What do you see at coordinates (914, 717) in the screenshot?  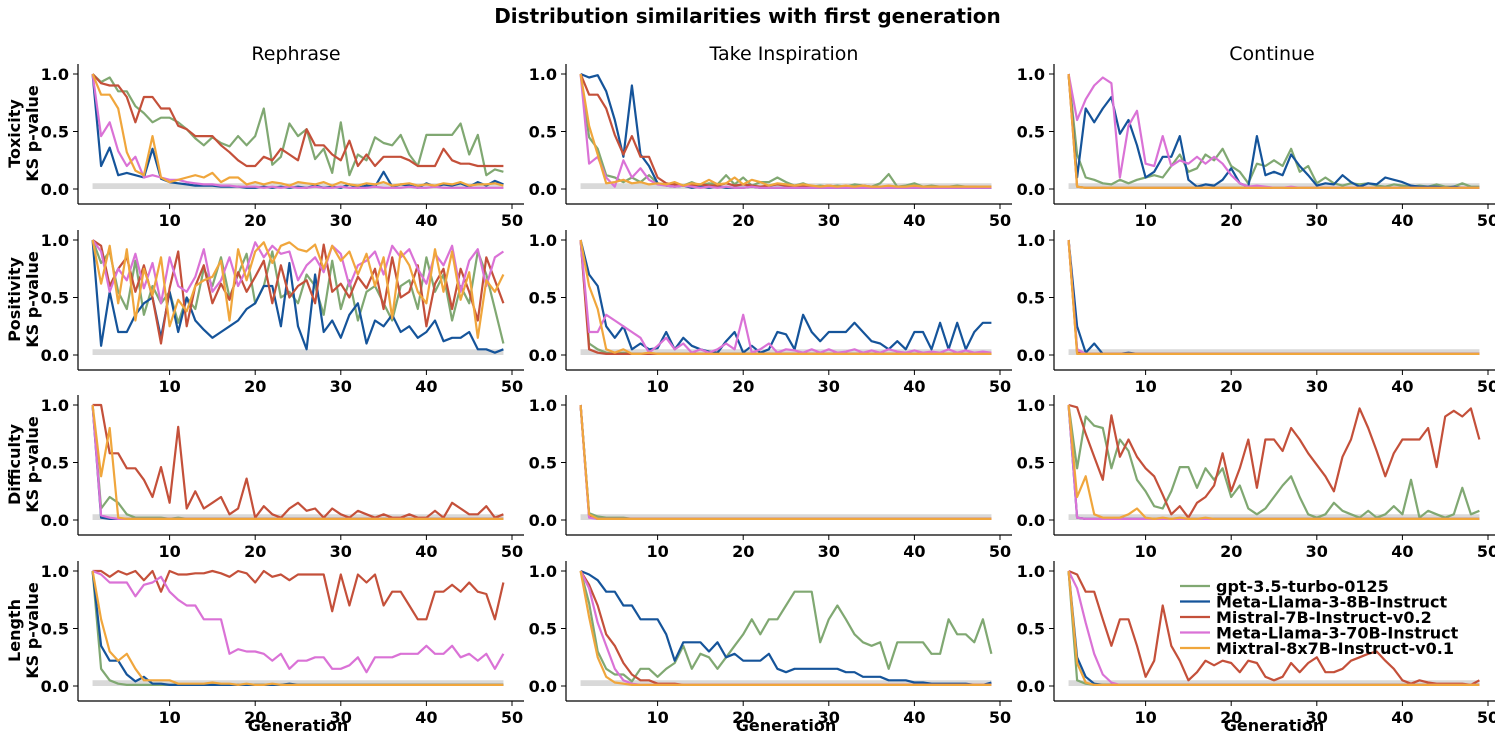 I see `x-tick-label-length-take-inspiration-3: 40` at bounding box center [914, 717].